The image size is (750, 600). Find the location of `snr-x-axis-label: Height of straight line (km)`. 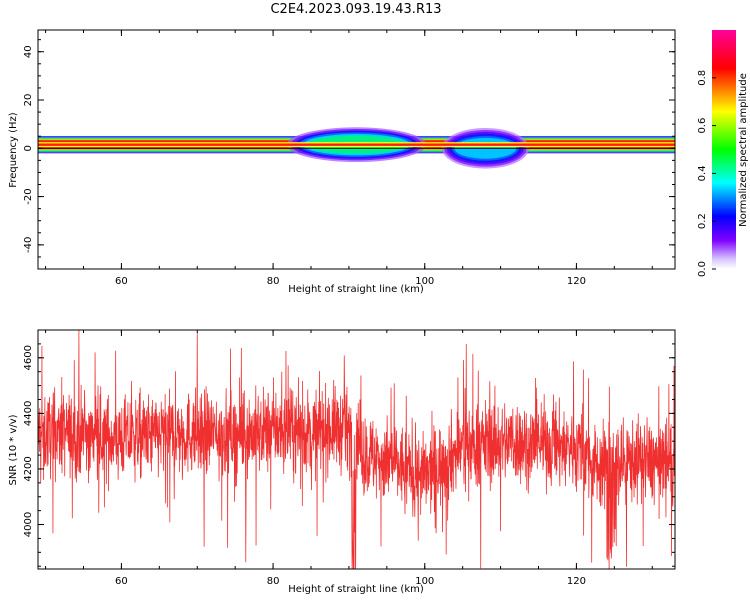

snr-x-axis-label: Height of straight line (km) is located at coordinates (356, 589).